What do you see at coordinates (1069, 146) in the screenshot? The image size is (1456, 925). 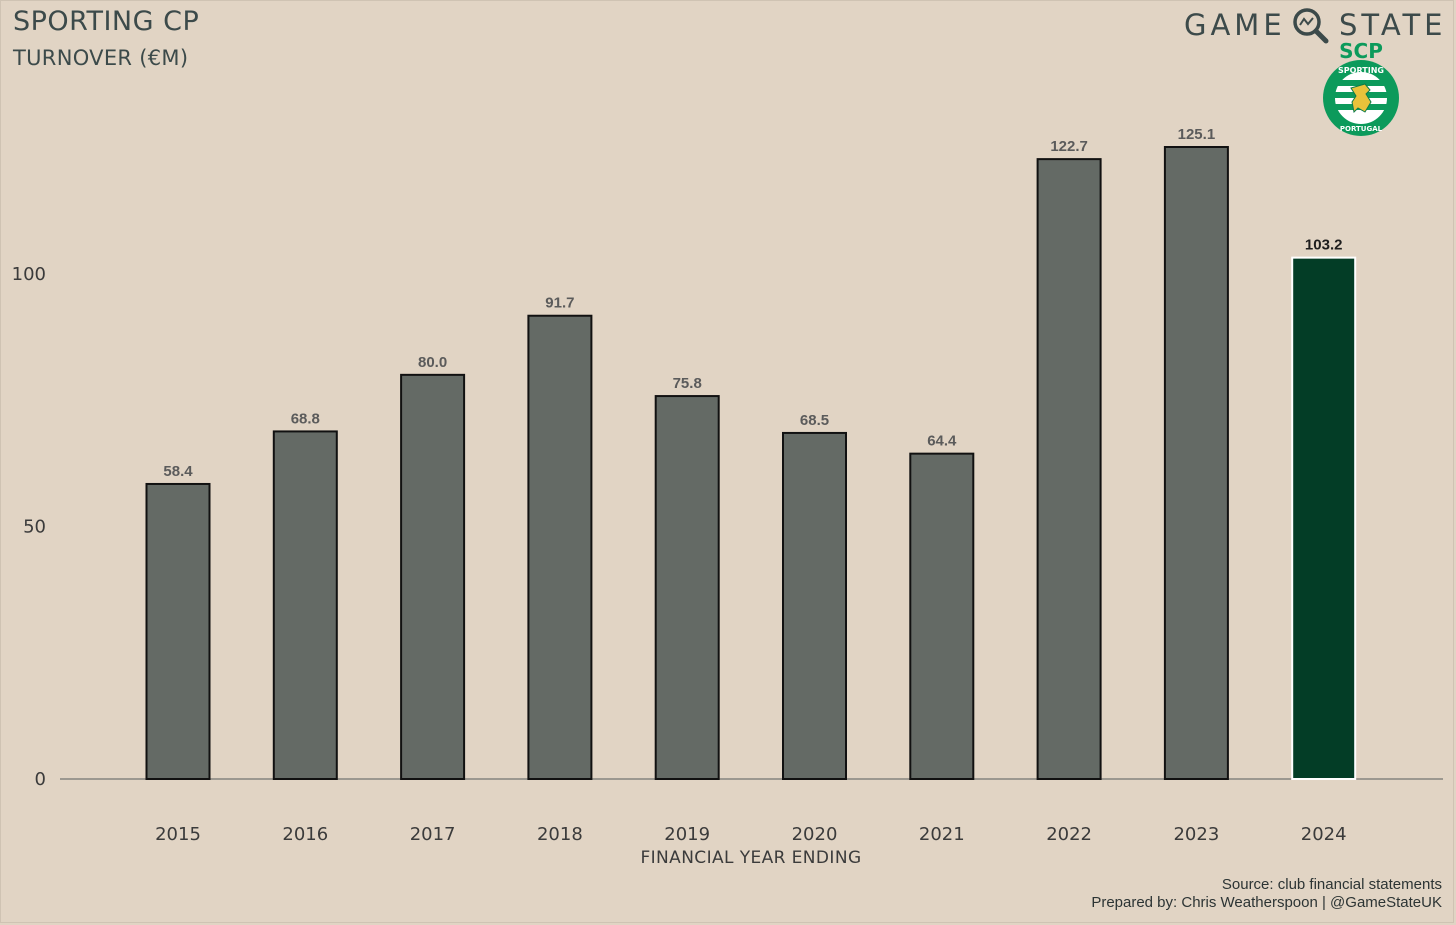 I see `value-label-2022: 122.7` at bounding box center [1069, 146].